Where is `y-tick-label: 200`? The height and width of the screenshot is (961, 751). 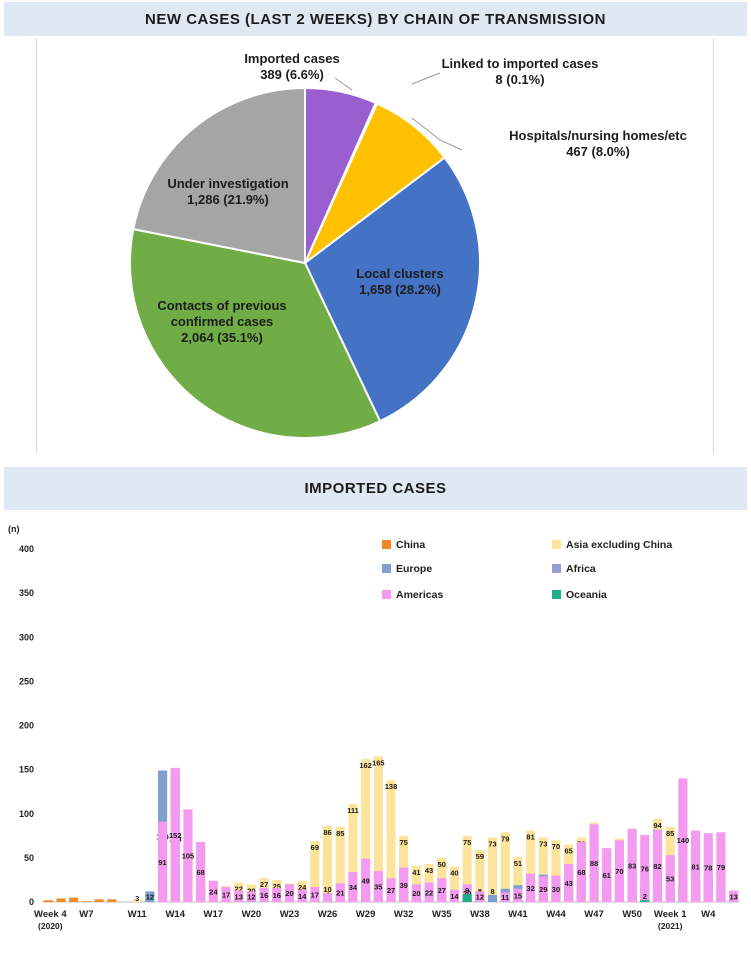
y-tick-label: 200 is located at coordinates (26, 726).